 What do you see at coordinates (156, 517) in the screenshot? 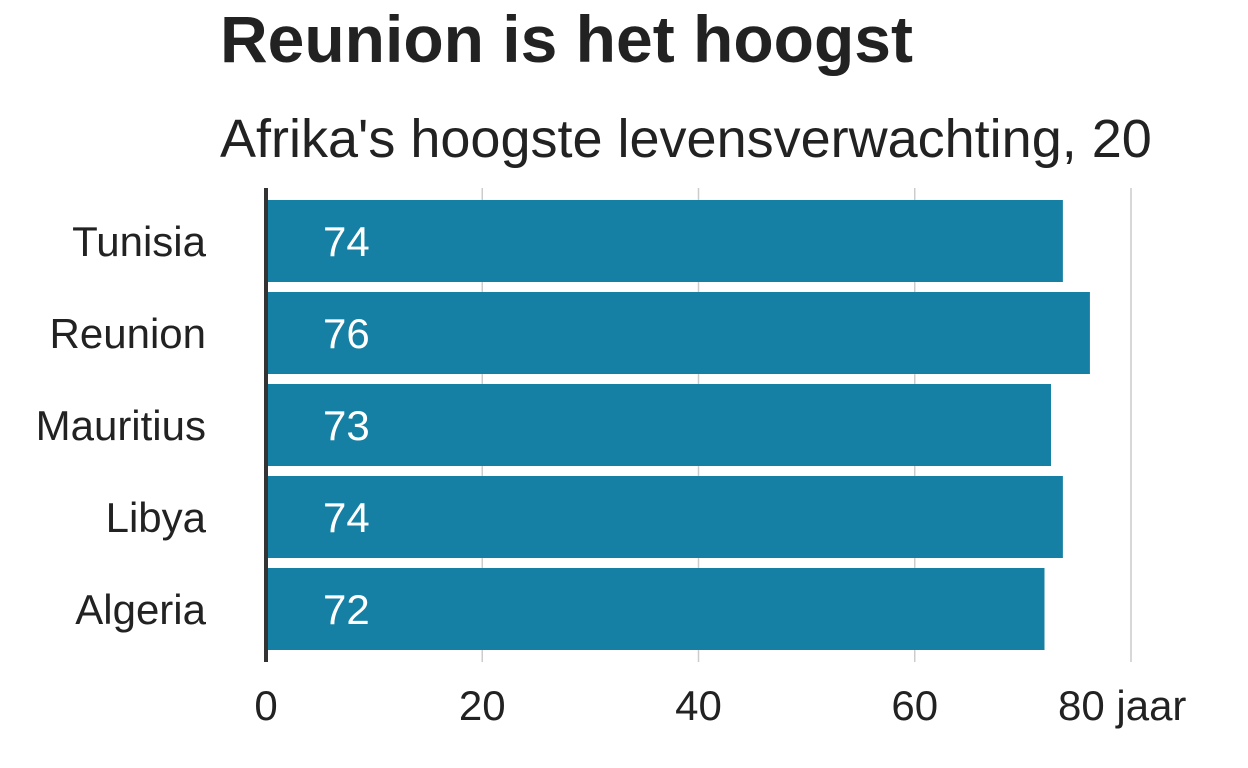
I see `category-label: Libya` at bounding box center [156, 517].